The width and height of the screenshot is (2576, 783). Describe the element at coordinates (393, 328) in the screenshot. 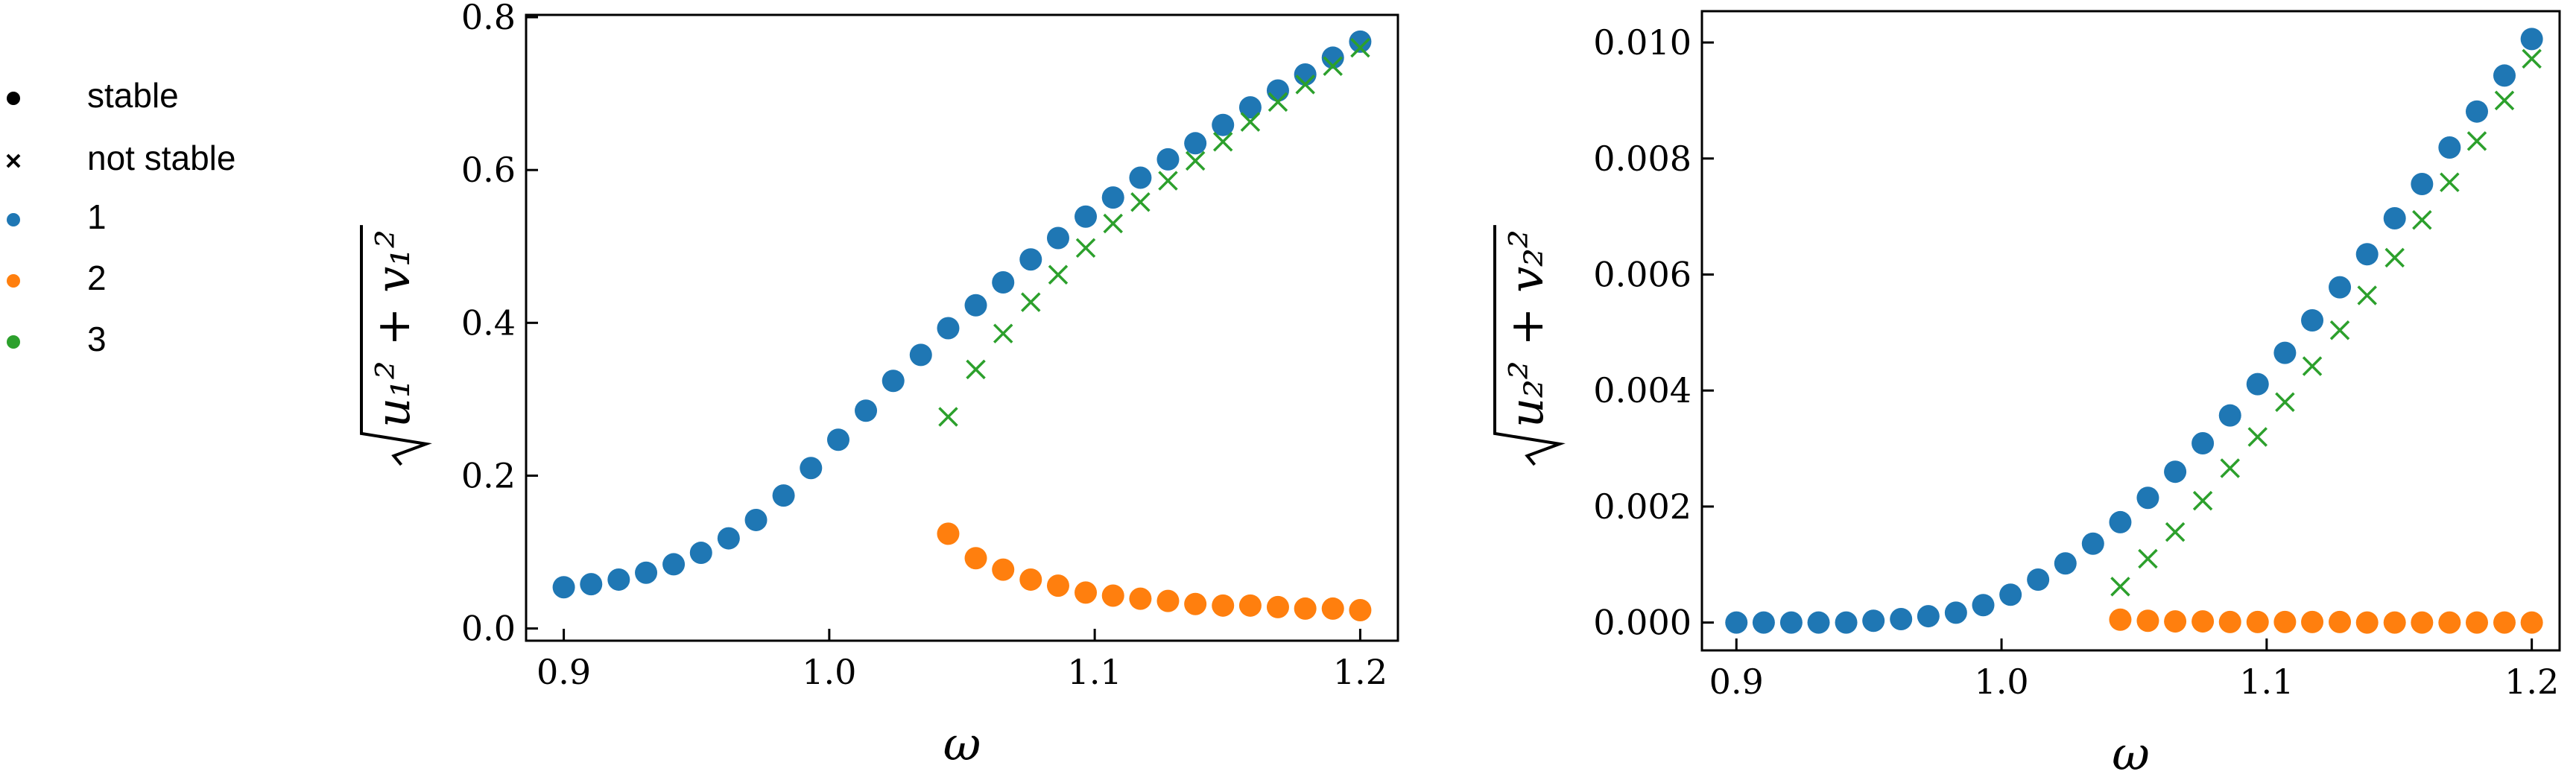

I see `y-axis-label: u₁² + v₁²` at that location.